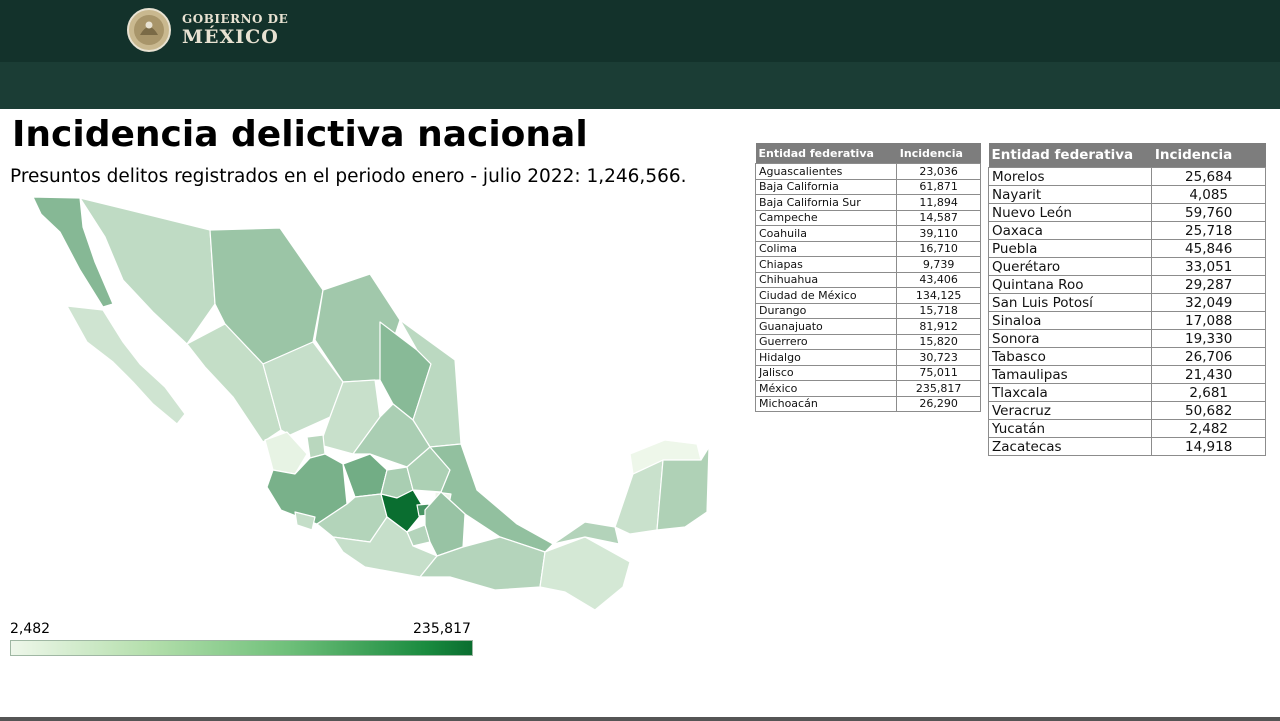 This screenshot has height=721, width=1280. Describe the element at coordinates (1208, 284) in the screenshot. I see `incidence-cell: 29,287` at that location.